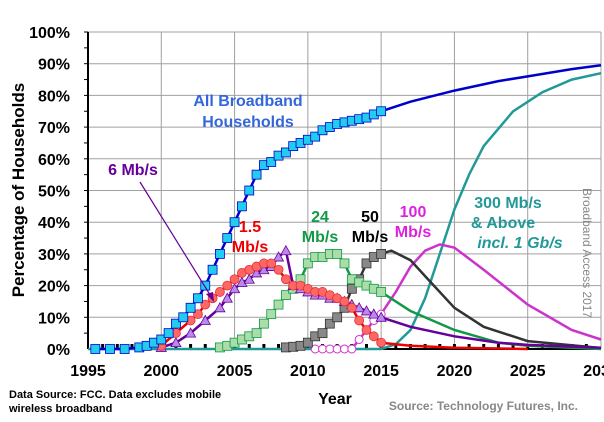 The height and width of the screenshot is (422, 604). What do you see at coordinates (176, 240) in the screenshot?
I see `arrow-6mbs` at bounding box center [176, 240].